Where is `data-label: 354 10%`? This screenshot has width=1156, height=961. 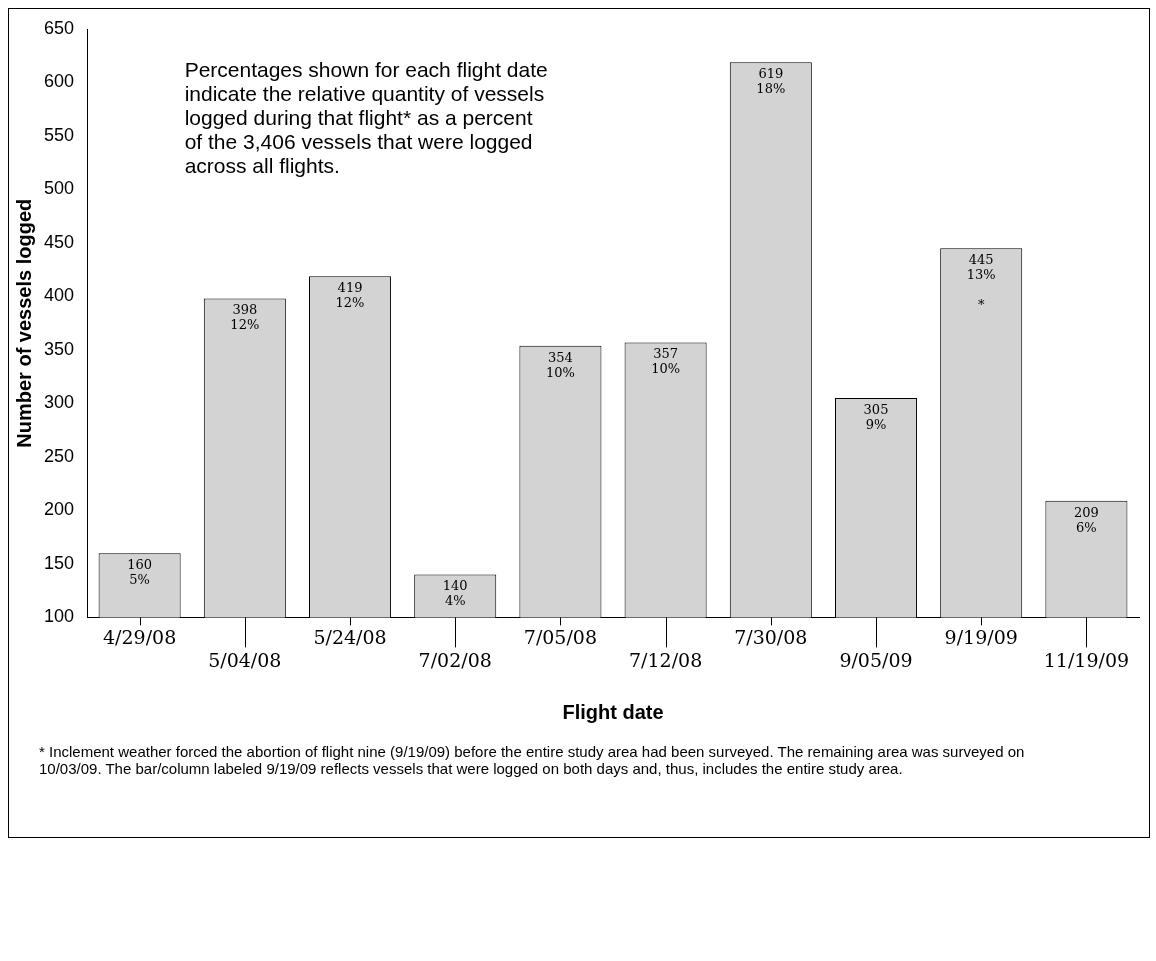 data-label: 354 10% is located at coordinates (560, 364).